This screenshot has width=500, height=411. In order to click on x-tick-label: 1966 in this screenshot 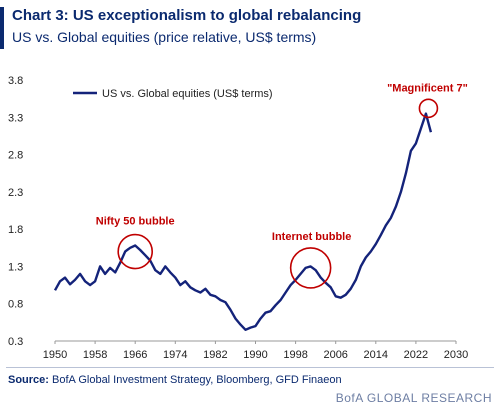, I will do `click(135, 355)`.